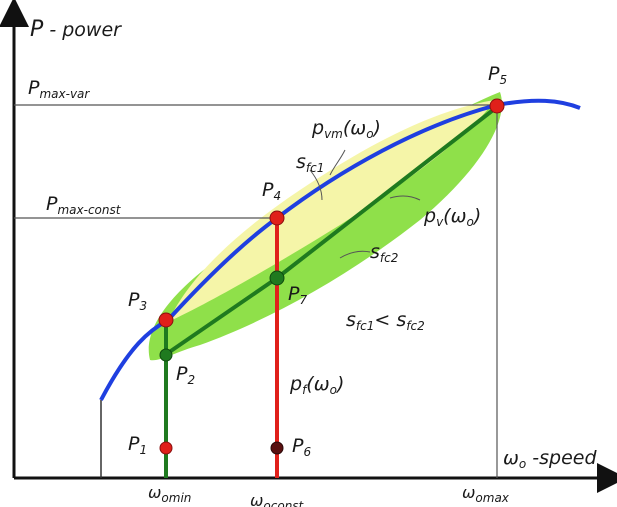 The width and height of the screenshot is (617, 507). I want to click on oconst-tick-label: ωoconst, so click(277, 499).